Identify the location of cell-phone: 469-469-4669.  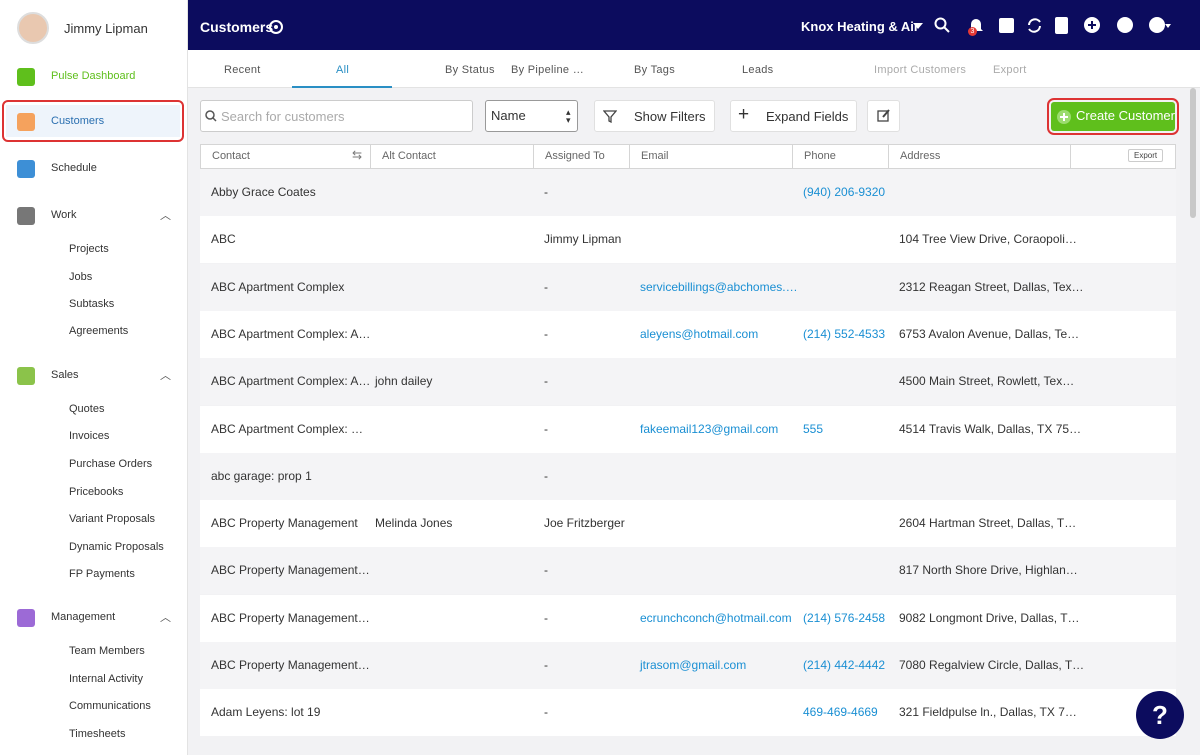
(840, 712).